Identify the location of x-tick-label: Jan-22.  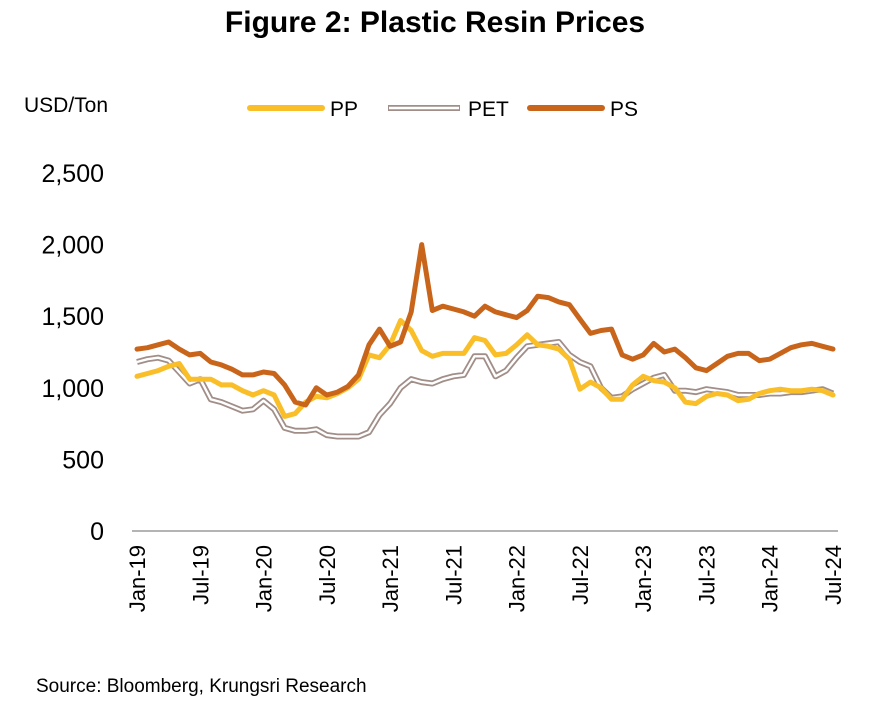
(517, 578).